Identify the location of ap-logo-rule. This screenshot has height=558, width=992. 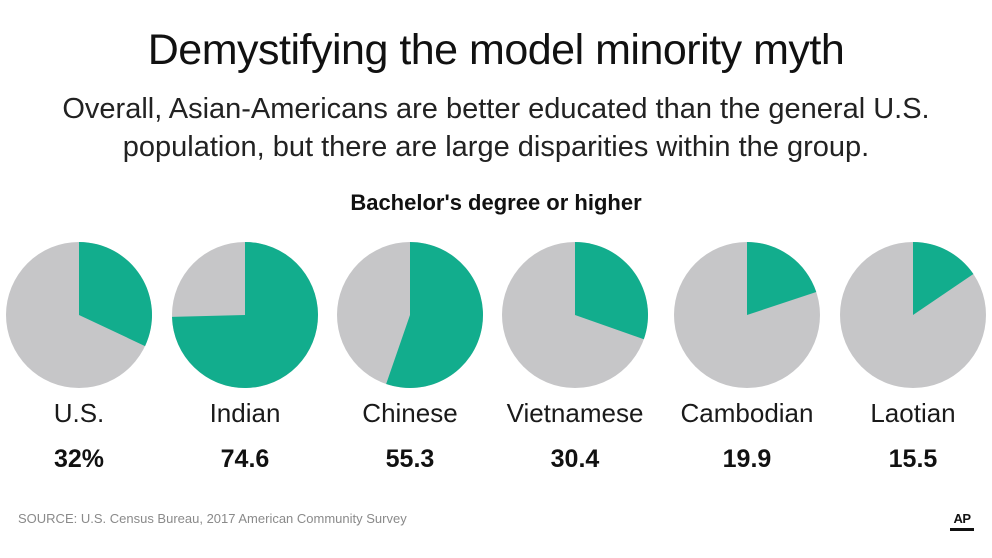
(962, 529).